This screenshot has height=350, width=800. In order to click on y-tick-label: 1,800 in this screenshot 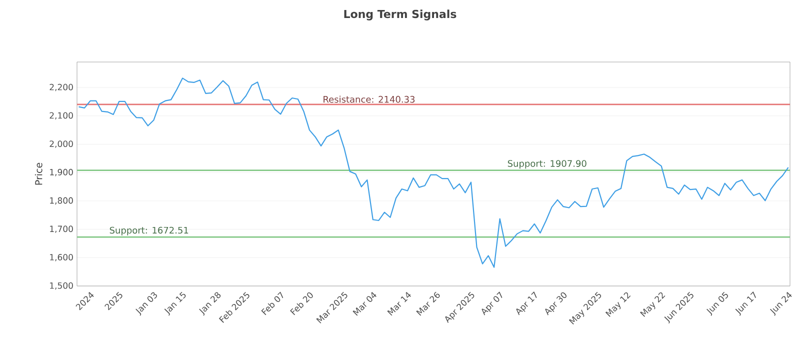, I will do `click(61, 201)`.